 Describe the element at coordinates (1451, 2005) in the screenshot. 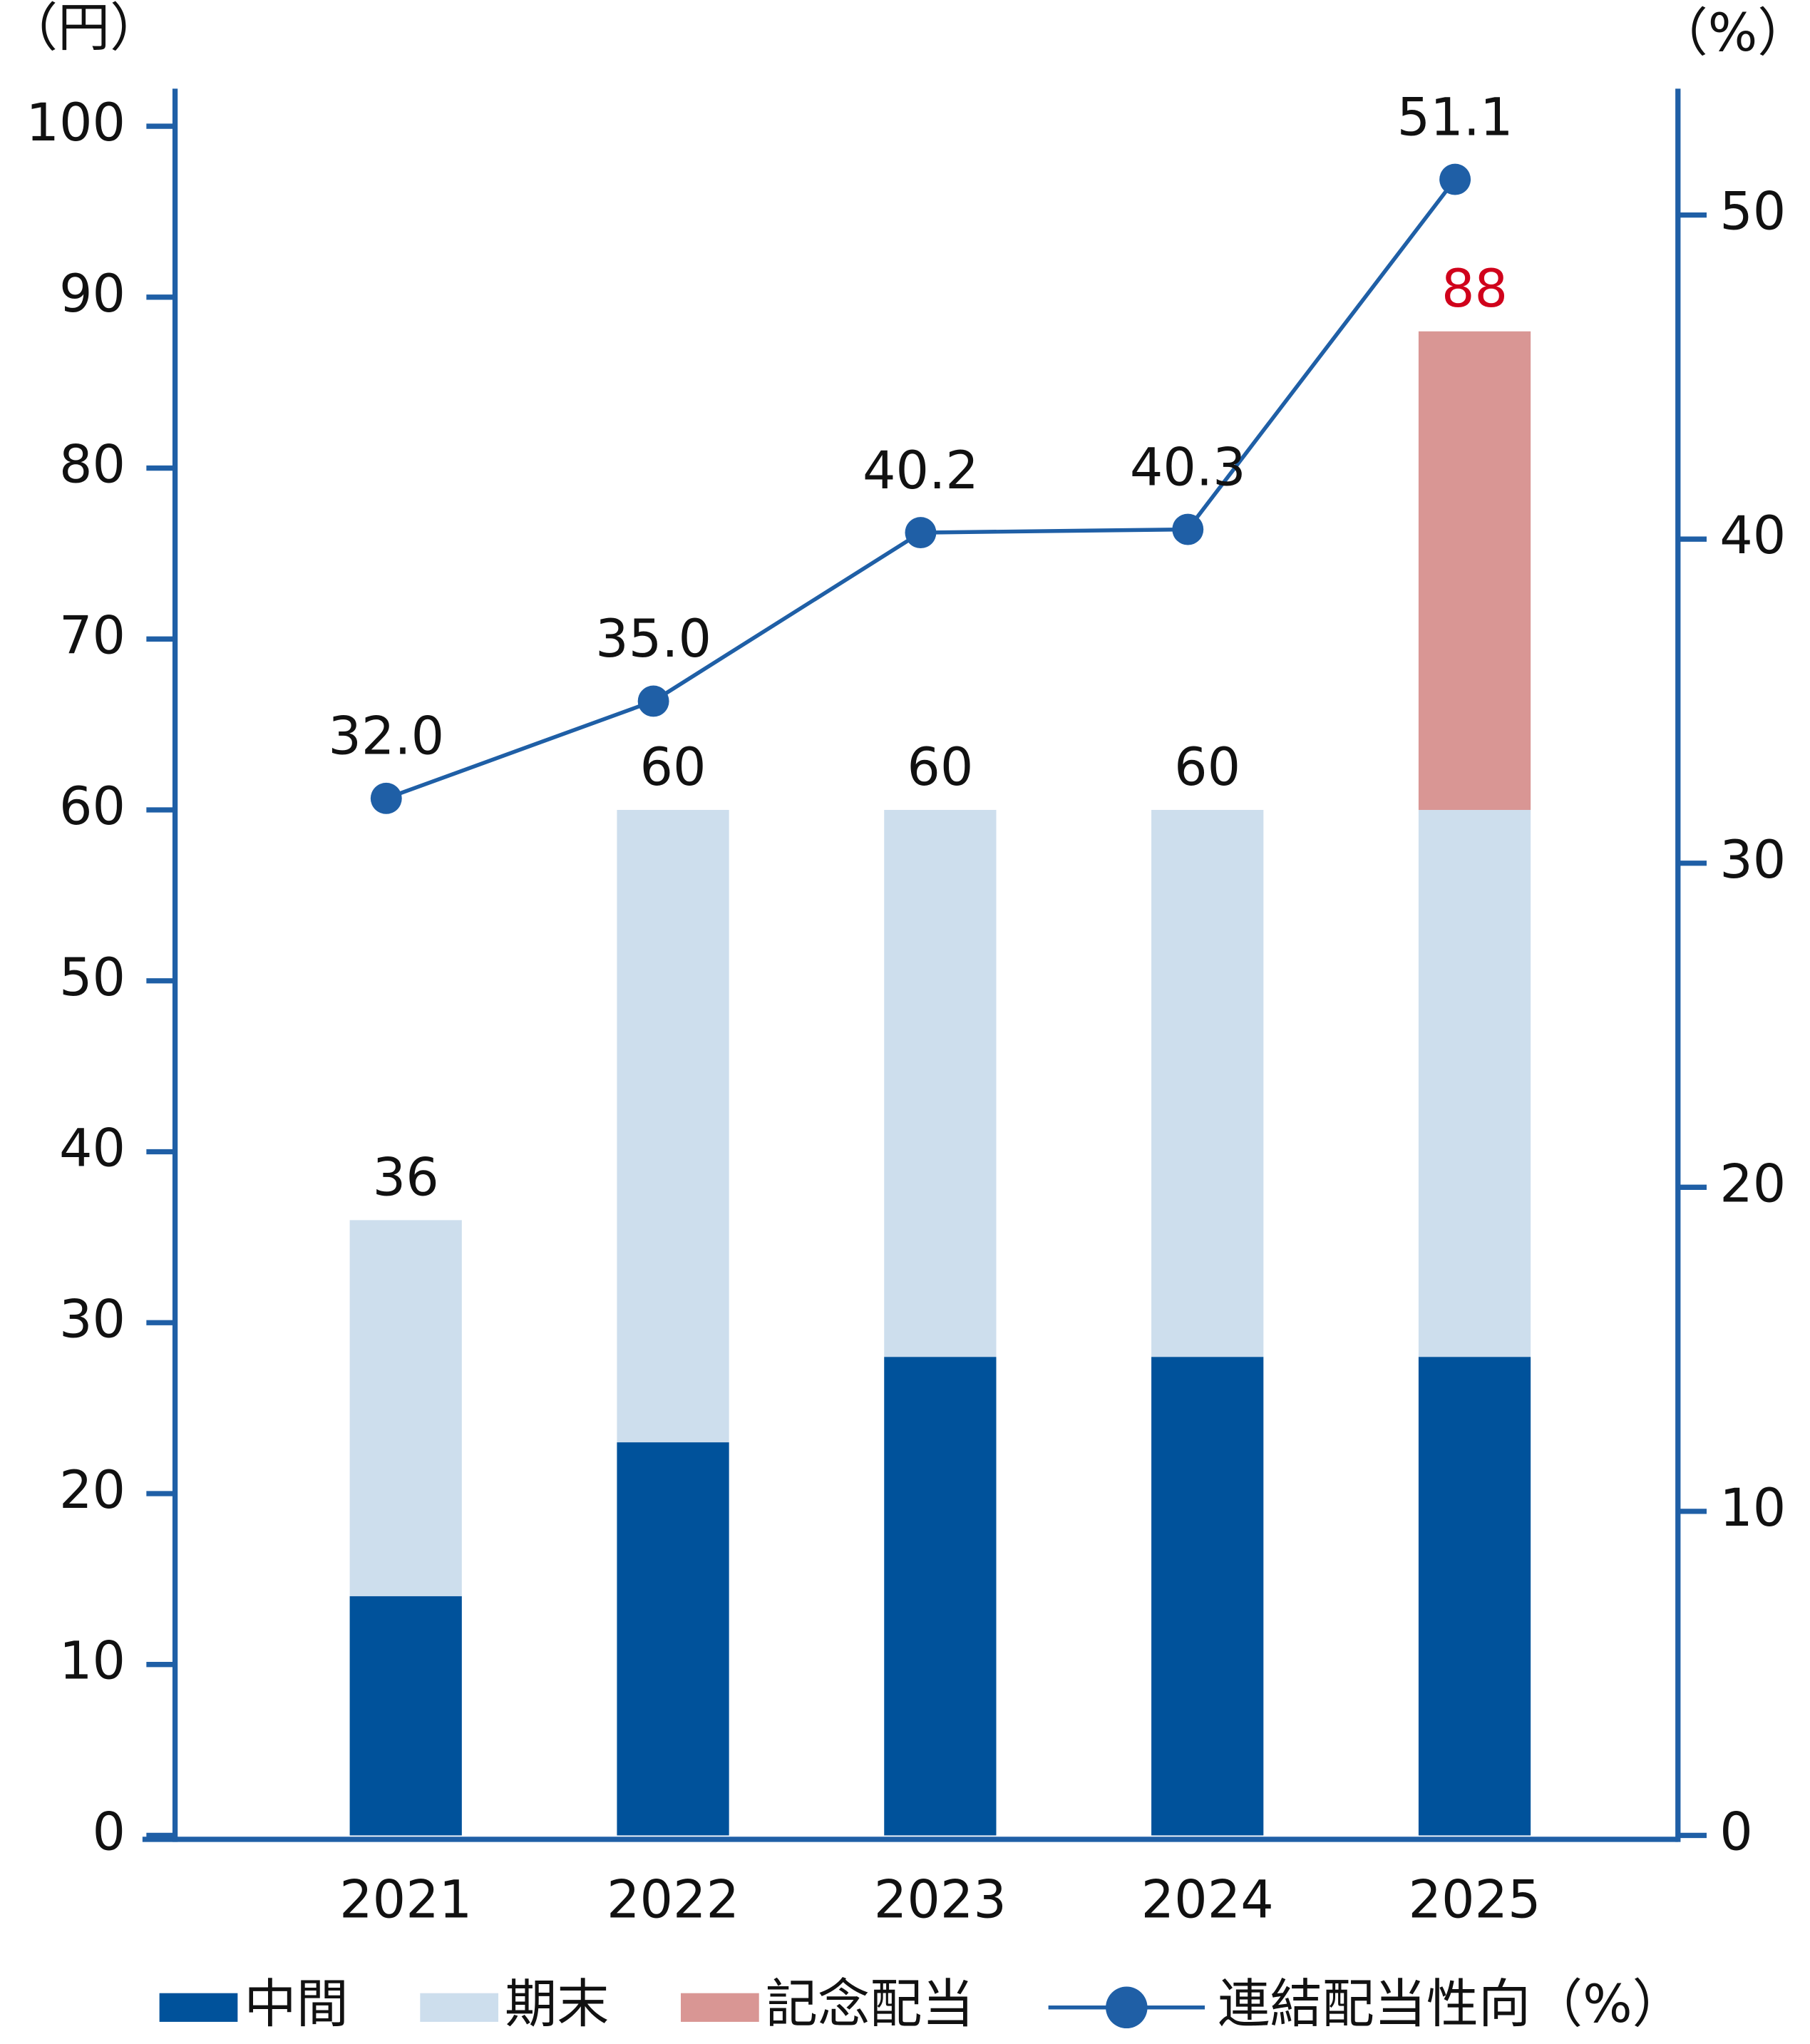

I see `legend-label: 連結配当性向（%）` at that location.